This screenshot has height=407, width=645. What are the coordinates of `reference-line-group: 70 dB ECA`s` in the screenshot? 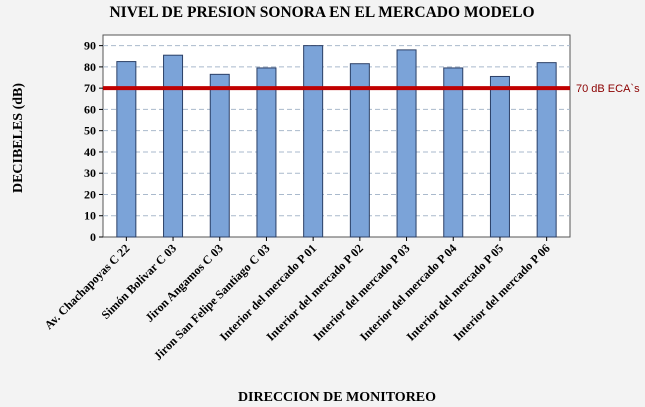 It's located at (371, 89).